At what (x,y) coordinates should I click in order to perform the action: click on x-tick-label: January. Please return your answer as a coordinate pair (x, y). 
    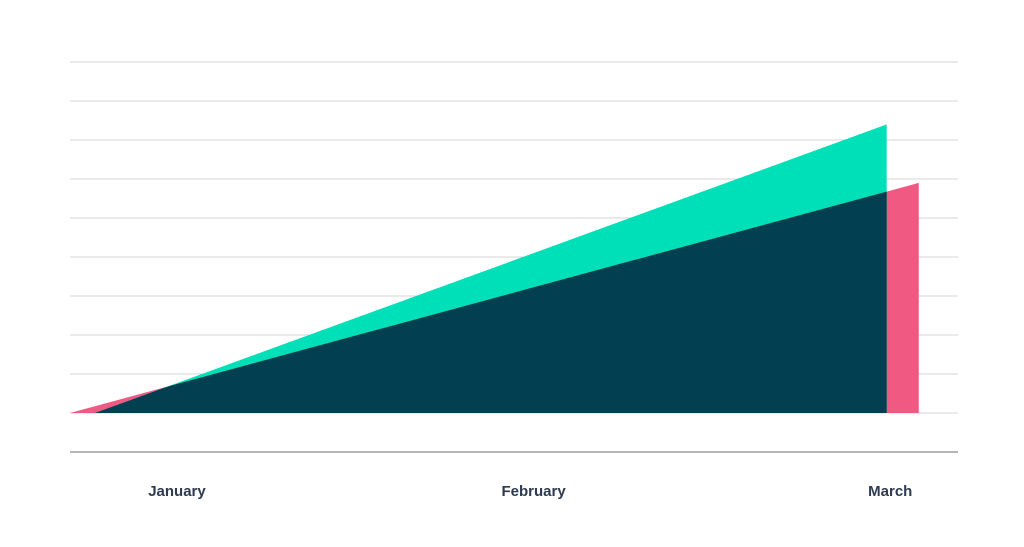
    Looking at the image, I should click on (177, 491).